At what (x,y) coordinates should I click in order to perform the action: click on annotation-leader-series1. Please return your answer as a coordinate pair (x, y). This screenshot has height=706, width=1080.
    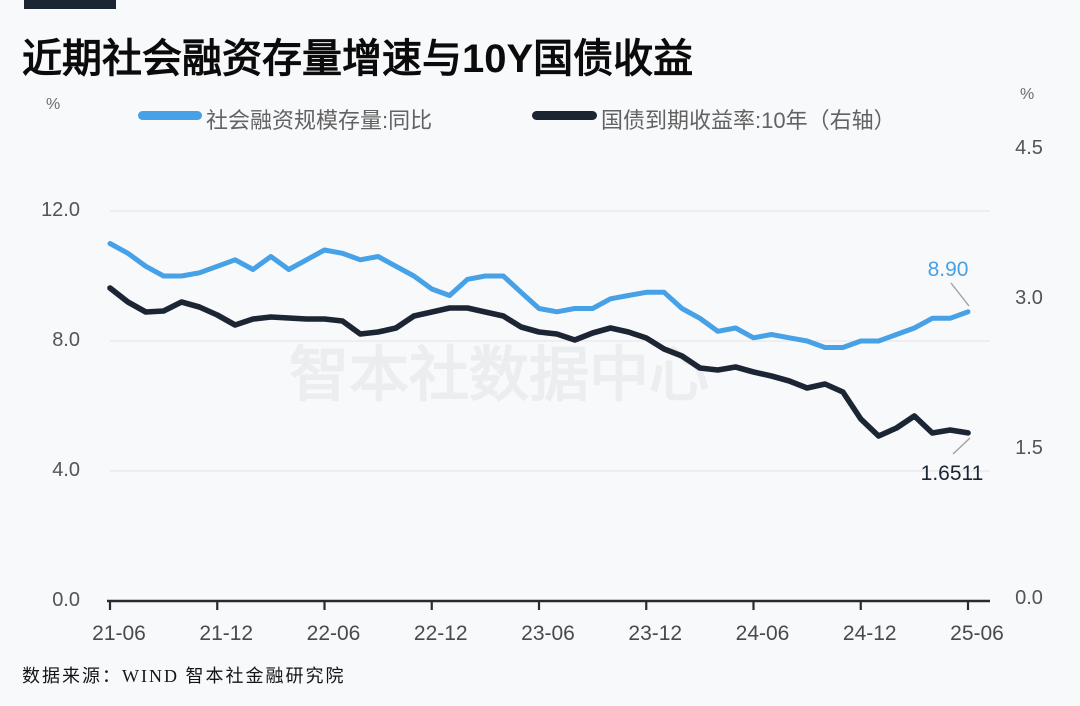
    Looking at the image, I should click on (960, 294).